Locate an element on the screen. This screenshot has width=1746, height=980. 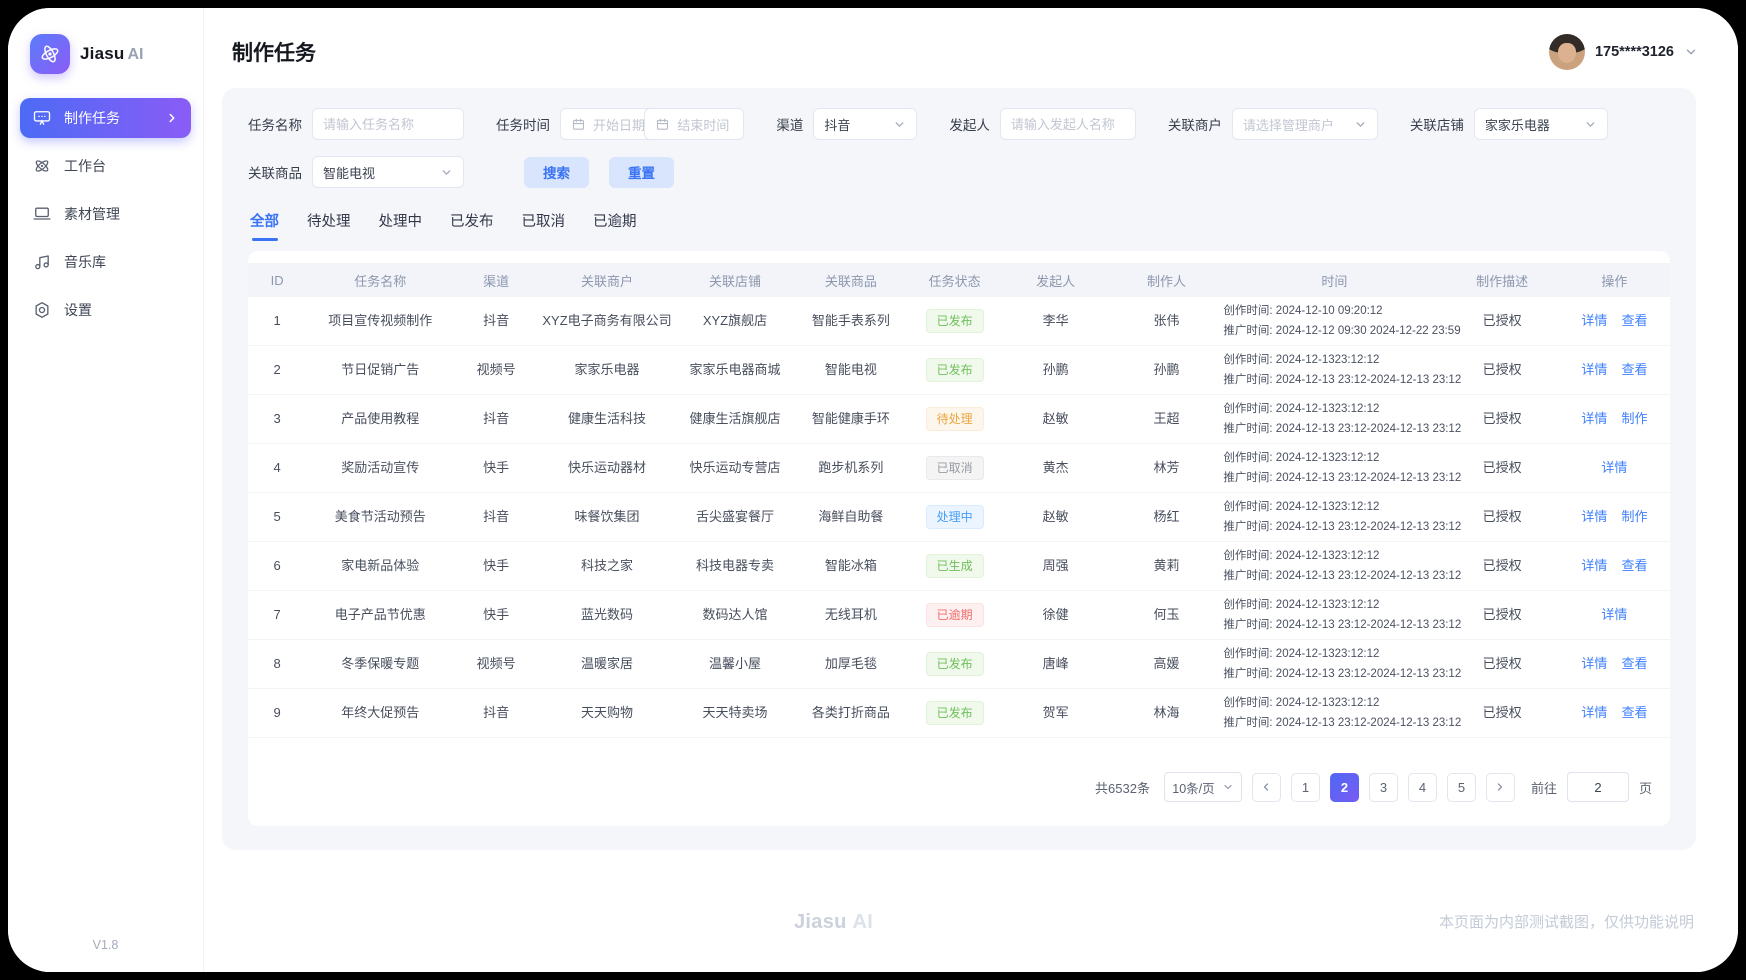
product-label: 关联商品 is located at coordinates (275, 173).